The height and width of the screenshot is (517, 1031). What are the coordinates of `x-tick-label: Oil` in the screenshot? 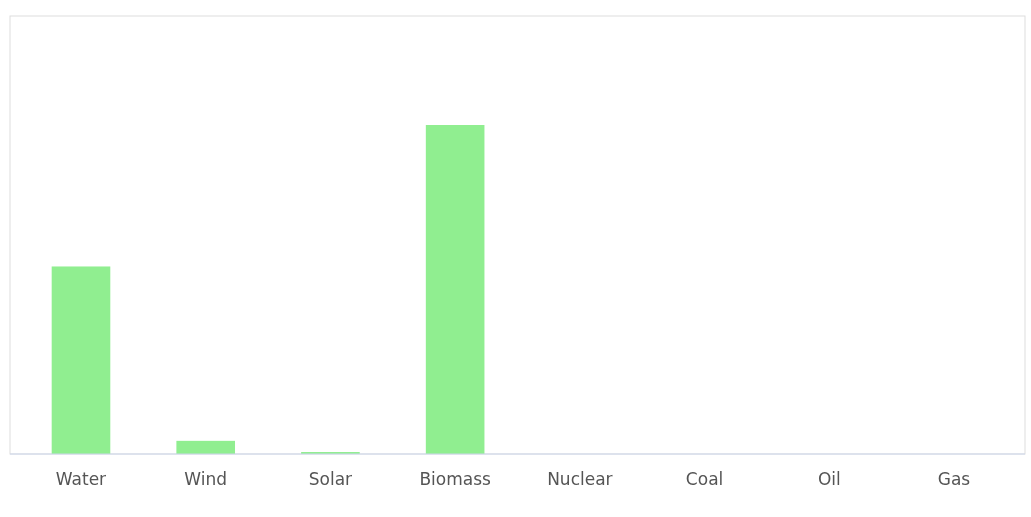 It's located at (829, 479).